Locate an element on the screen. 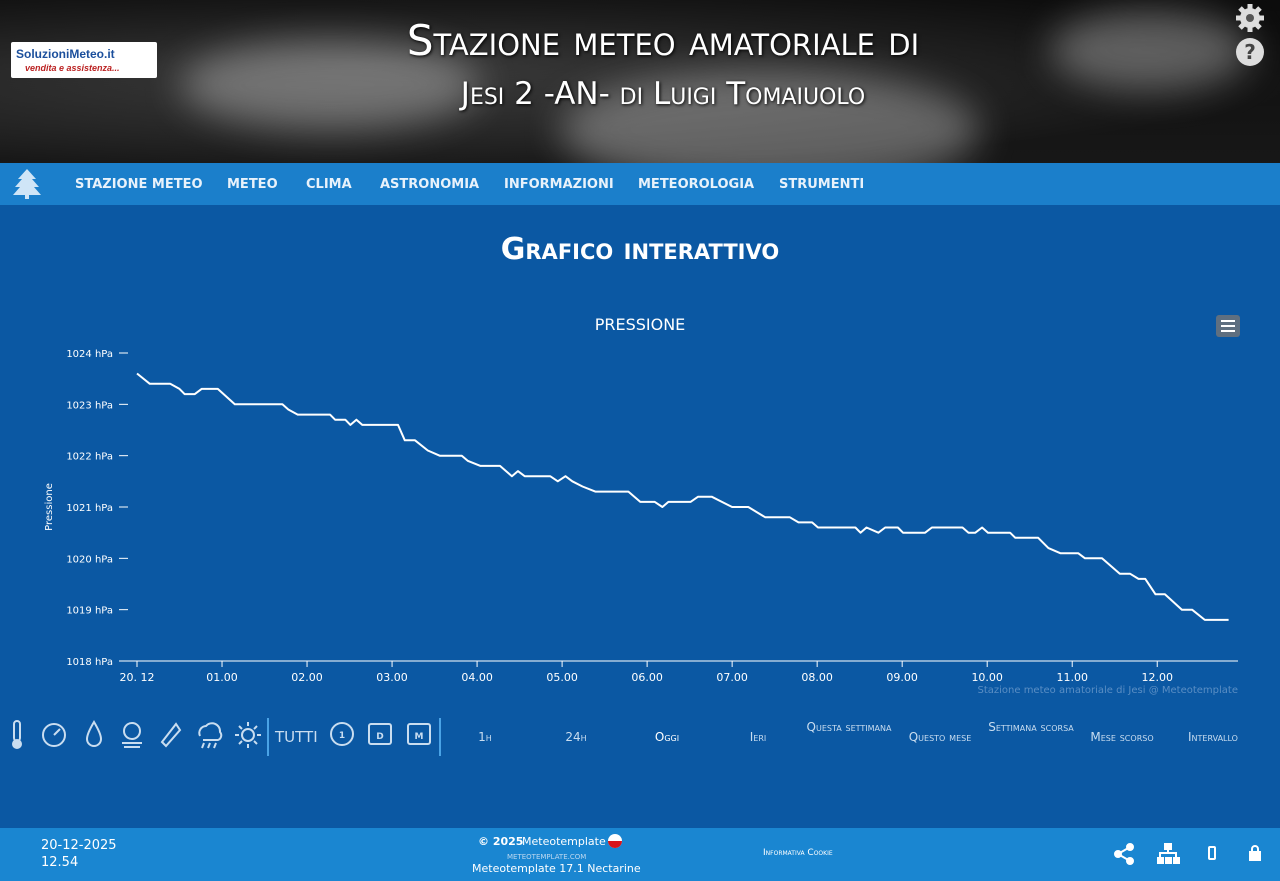 Image resolution: width=1280 pixels, height=881 pixels. hour-icon is located at coordinates (342, 734).